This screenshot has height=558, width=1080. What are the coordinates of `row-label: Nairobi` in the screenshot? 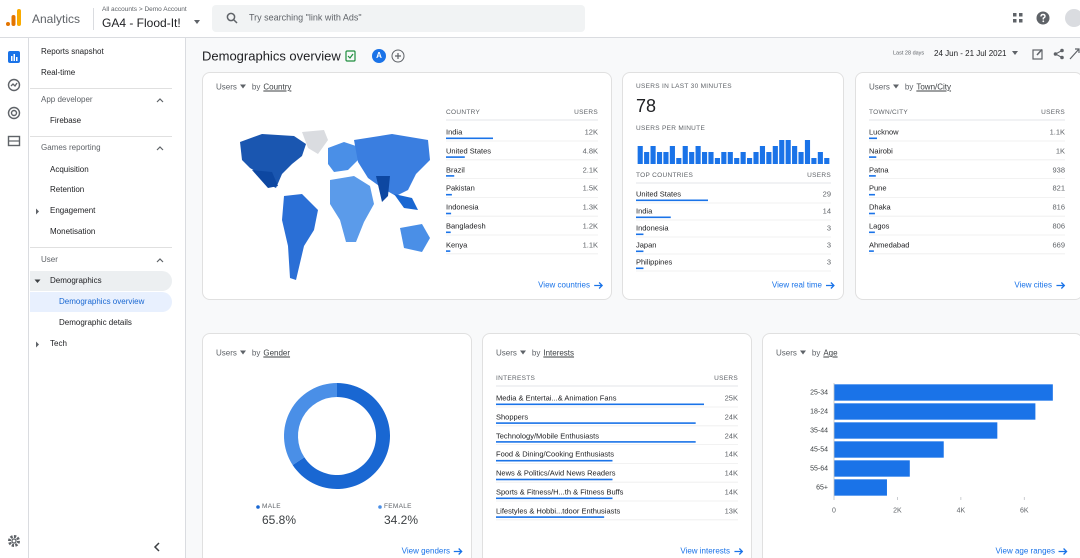 It's located at (881, 151).